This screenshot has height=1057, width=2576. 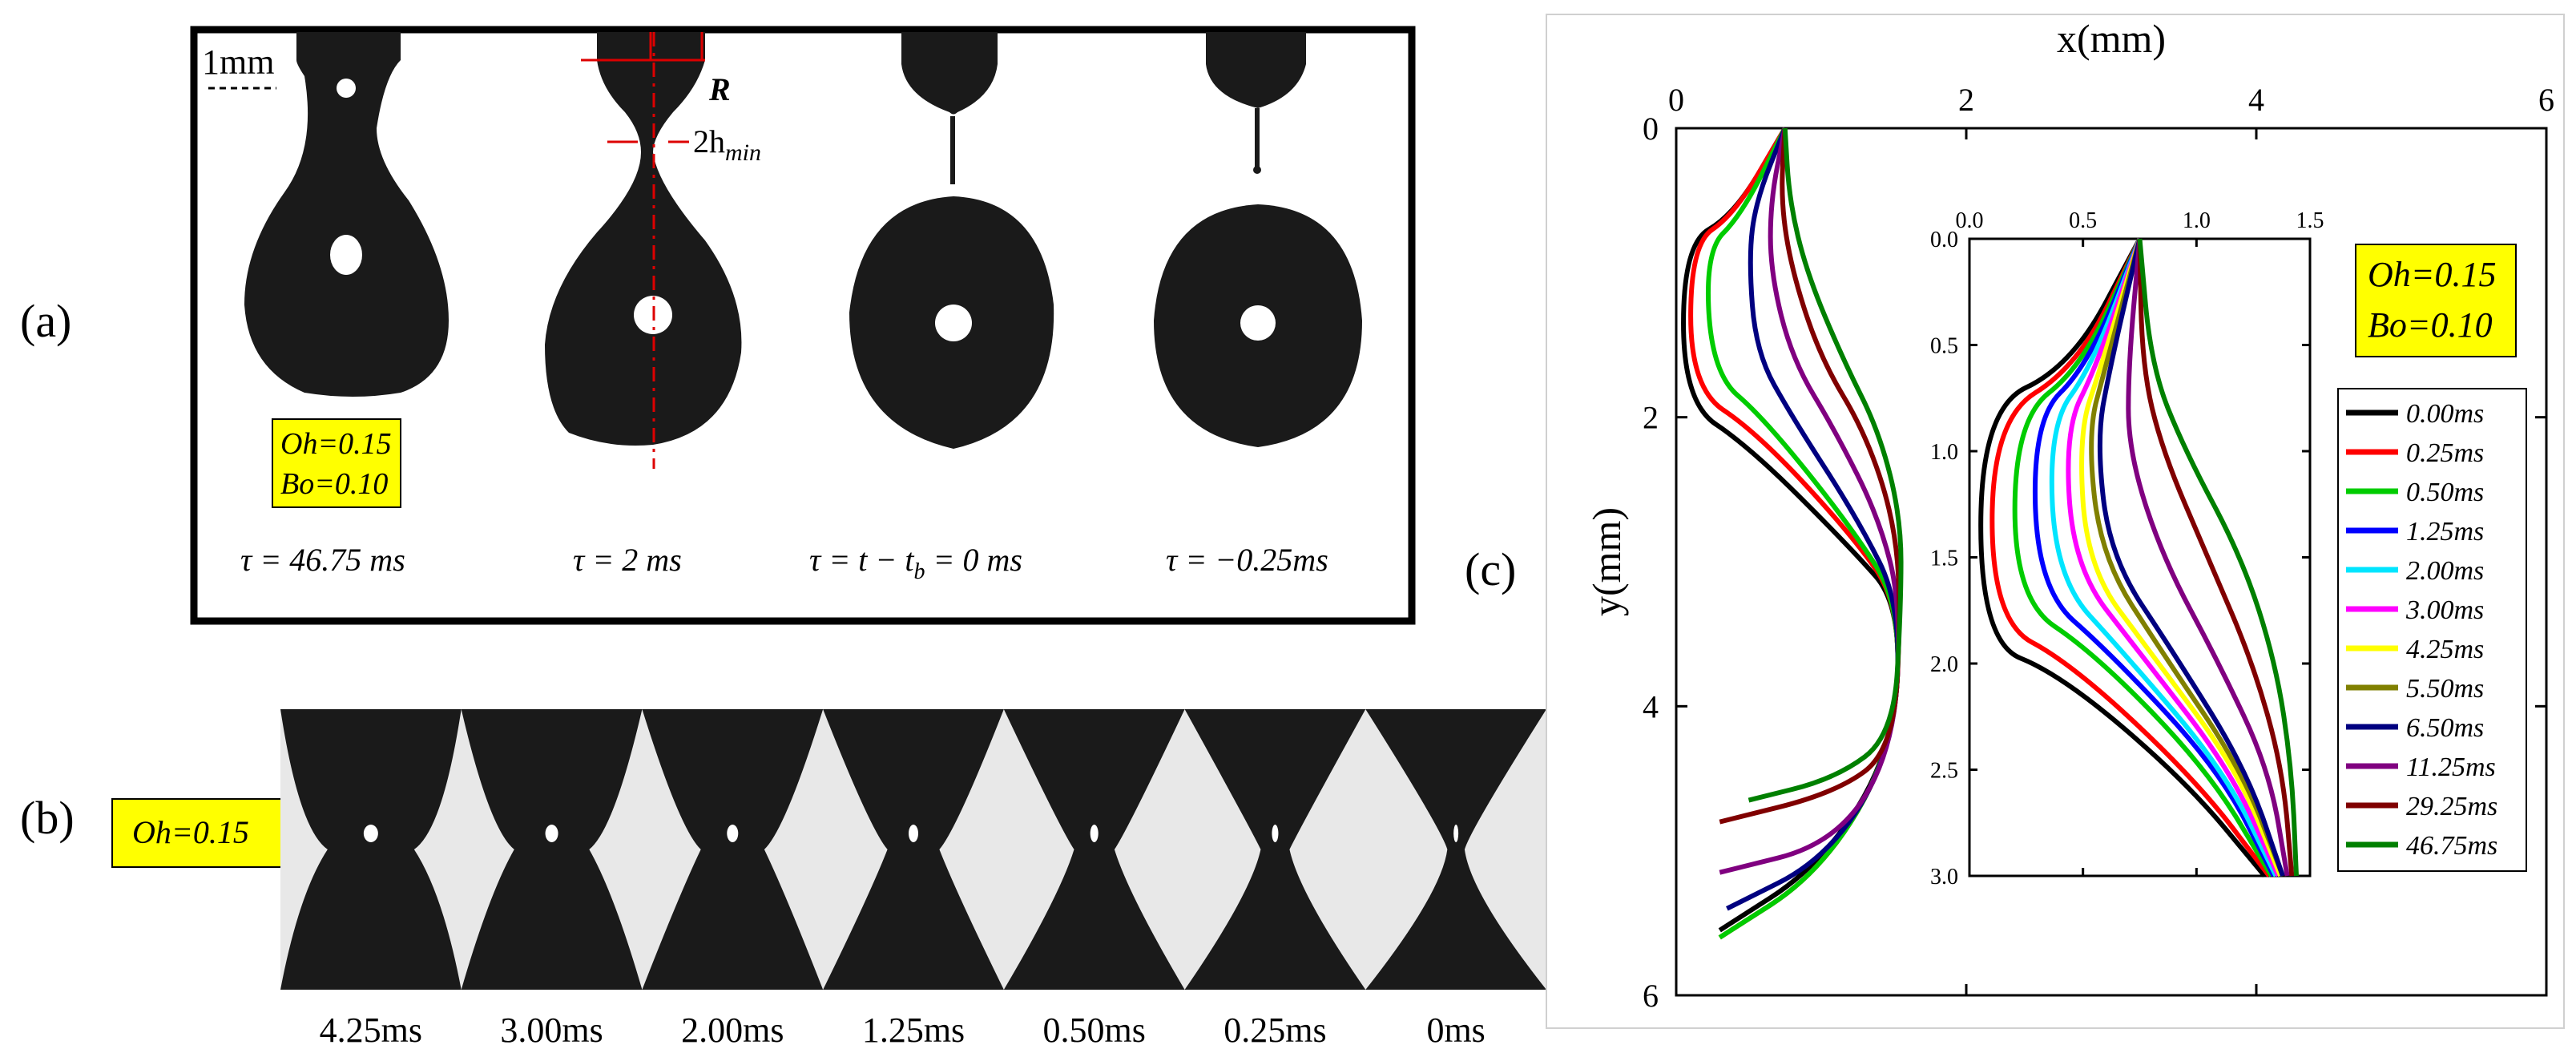 I want to click on series-line-3.00ms, so click(x=2173, y=557).